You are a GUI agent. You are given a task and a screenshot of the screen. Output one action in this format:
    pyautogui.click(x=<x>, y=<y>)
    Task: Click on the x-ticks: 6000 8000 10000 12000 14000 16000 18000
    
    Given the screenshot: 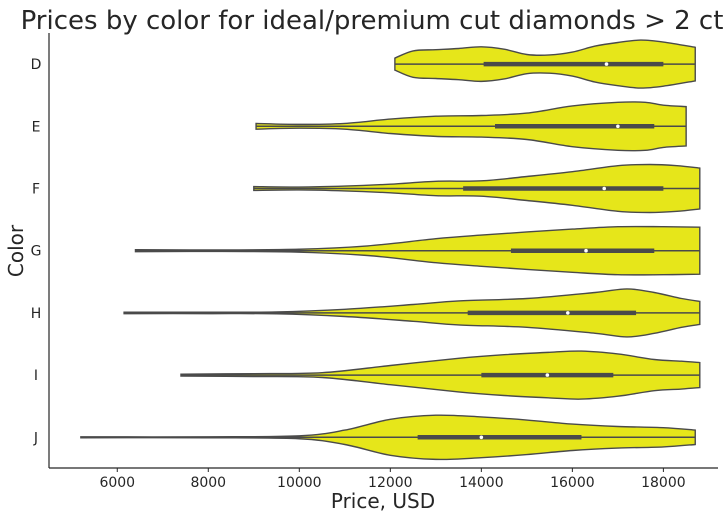 What is the action you would take?
    pyautogui.click(x=392, y=479)
    